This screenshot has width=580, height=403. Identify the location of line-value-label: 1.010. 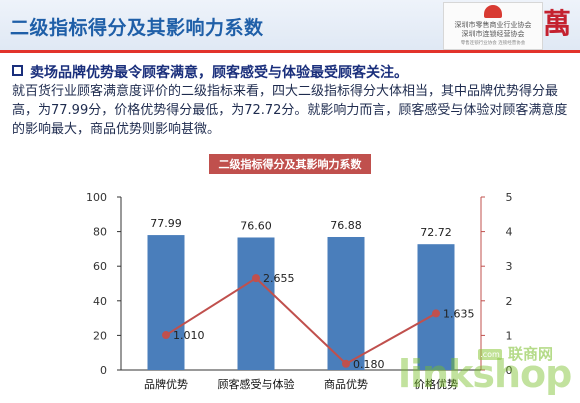
(189, 335).